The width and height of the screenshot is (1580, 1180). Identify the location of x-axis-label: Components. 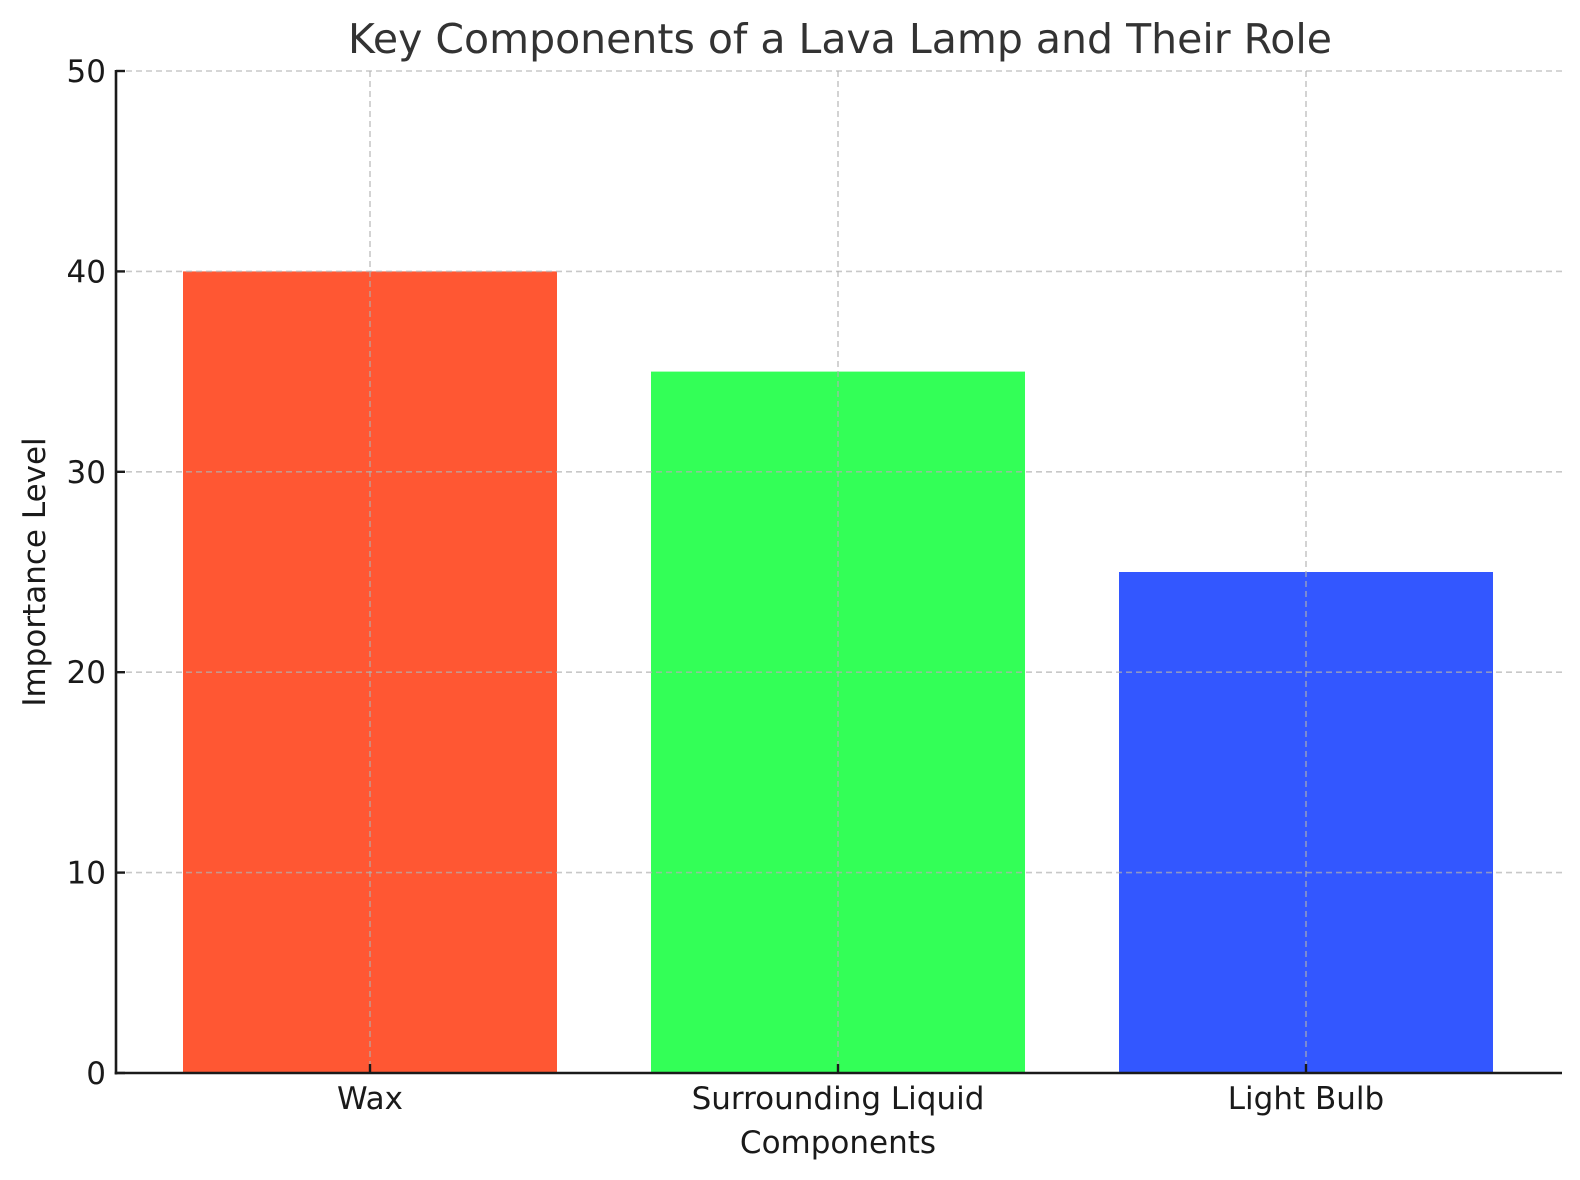
(838, 1143).